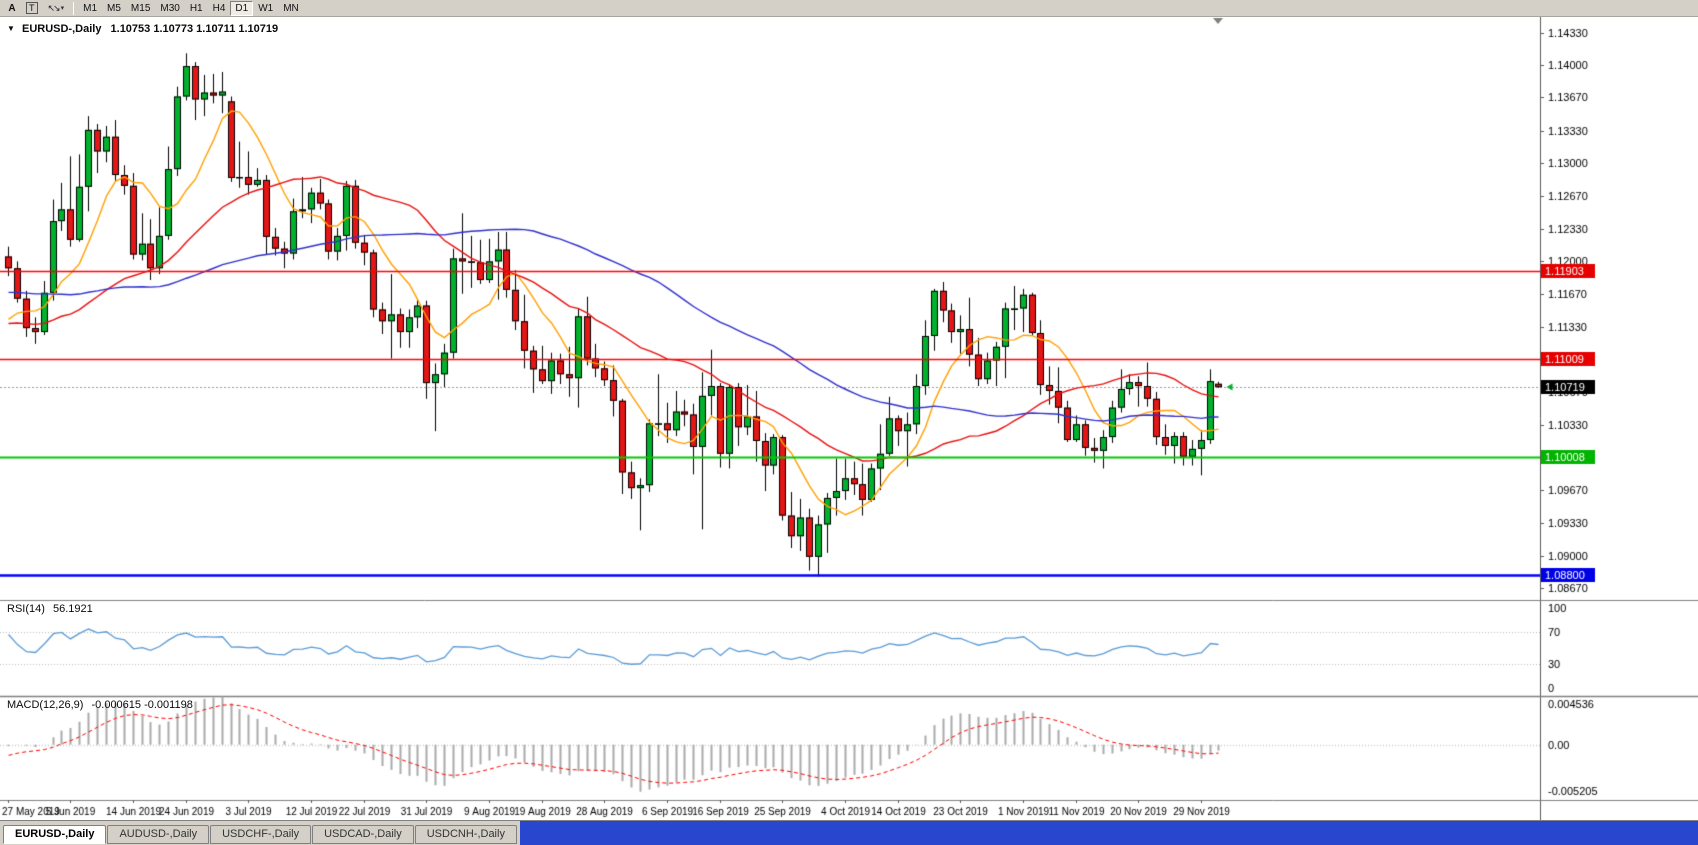 This screenshot has height=845, width=1698. Describe the element at coordinates (291, 8) in the screenshot. I see `timeframe-button-mn: MN` at that location.